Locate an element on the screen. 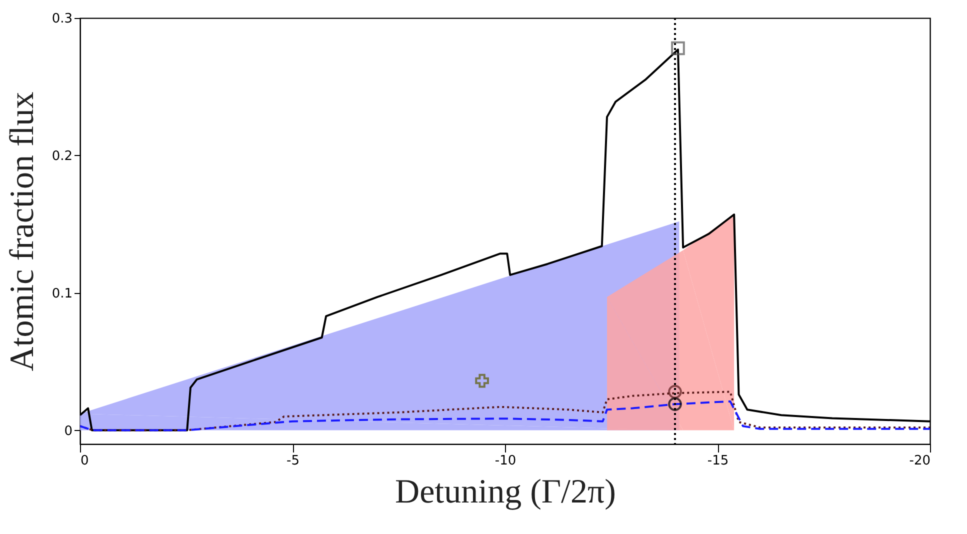 This screenshot has width=967, height=534. y-axis-title: Atomic fraction flux is located at coordinates (22, 232).